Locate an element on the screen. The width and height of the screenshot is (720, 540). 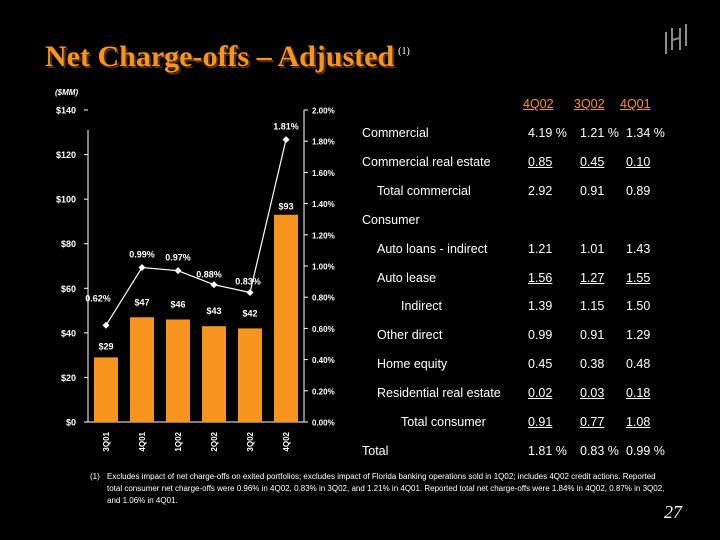
h-monogram-logo-icon is located at coordinates (676, 39).